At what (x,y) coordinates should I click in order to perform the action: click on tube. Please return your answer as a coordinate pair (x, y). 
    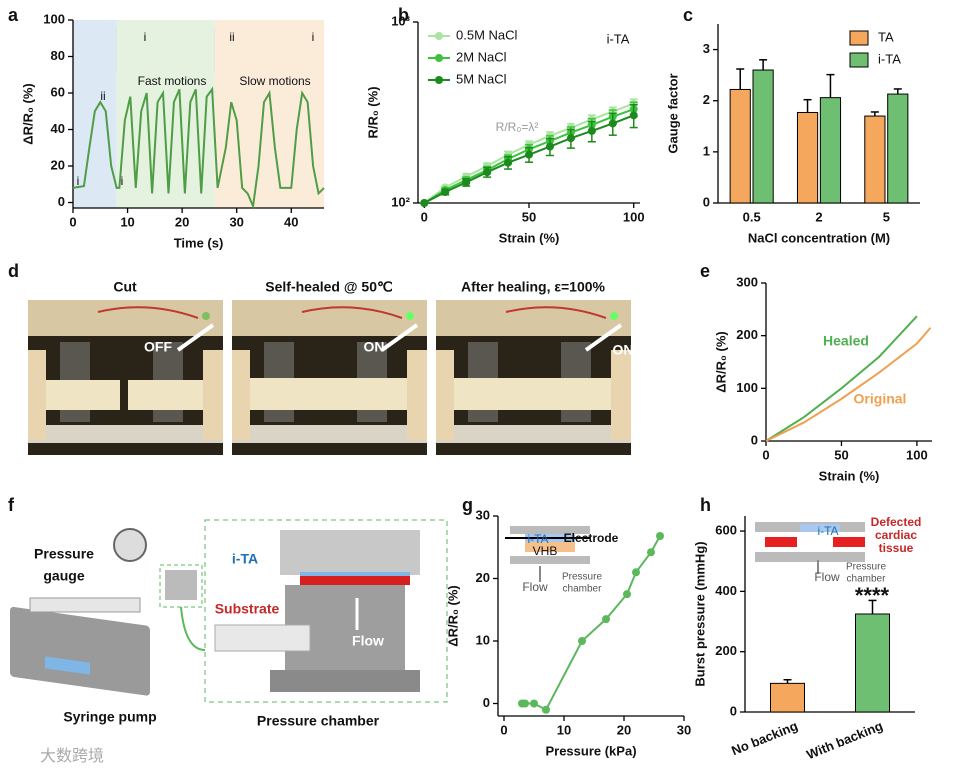
    Looking at the image, I should click on (262, 638).